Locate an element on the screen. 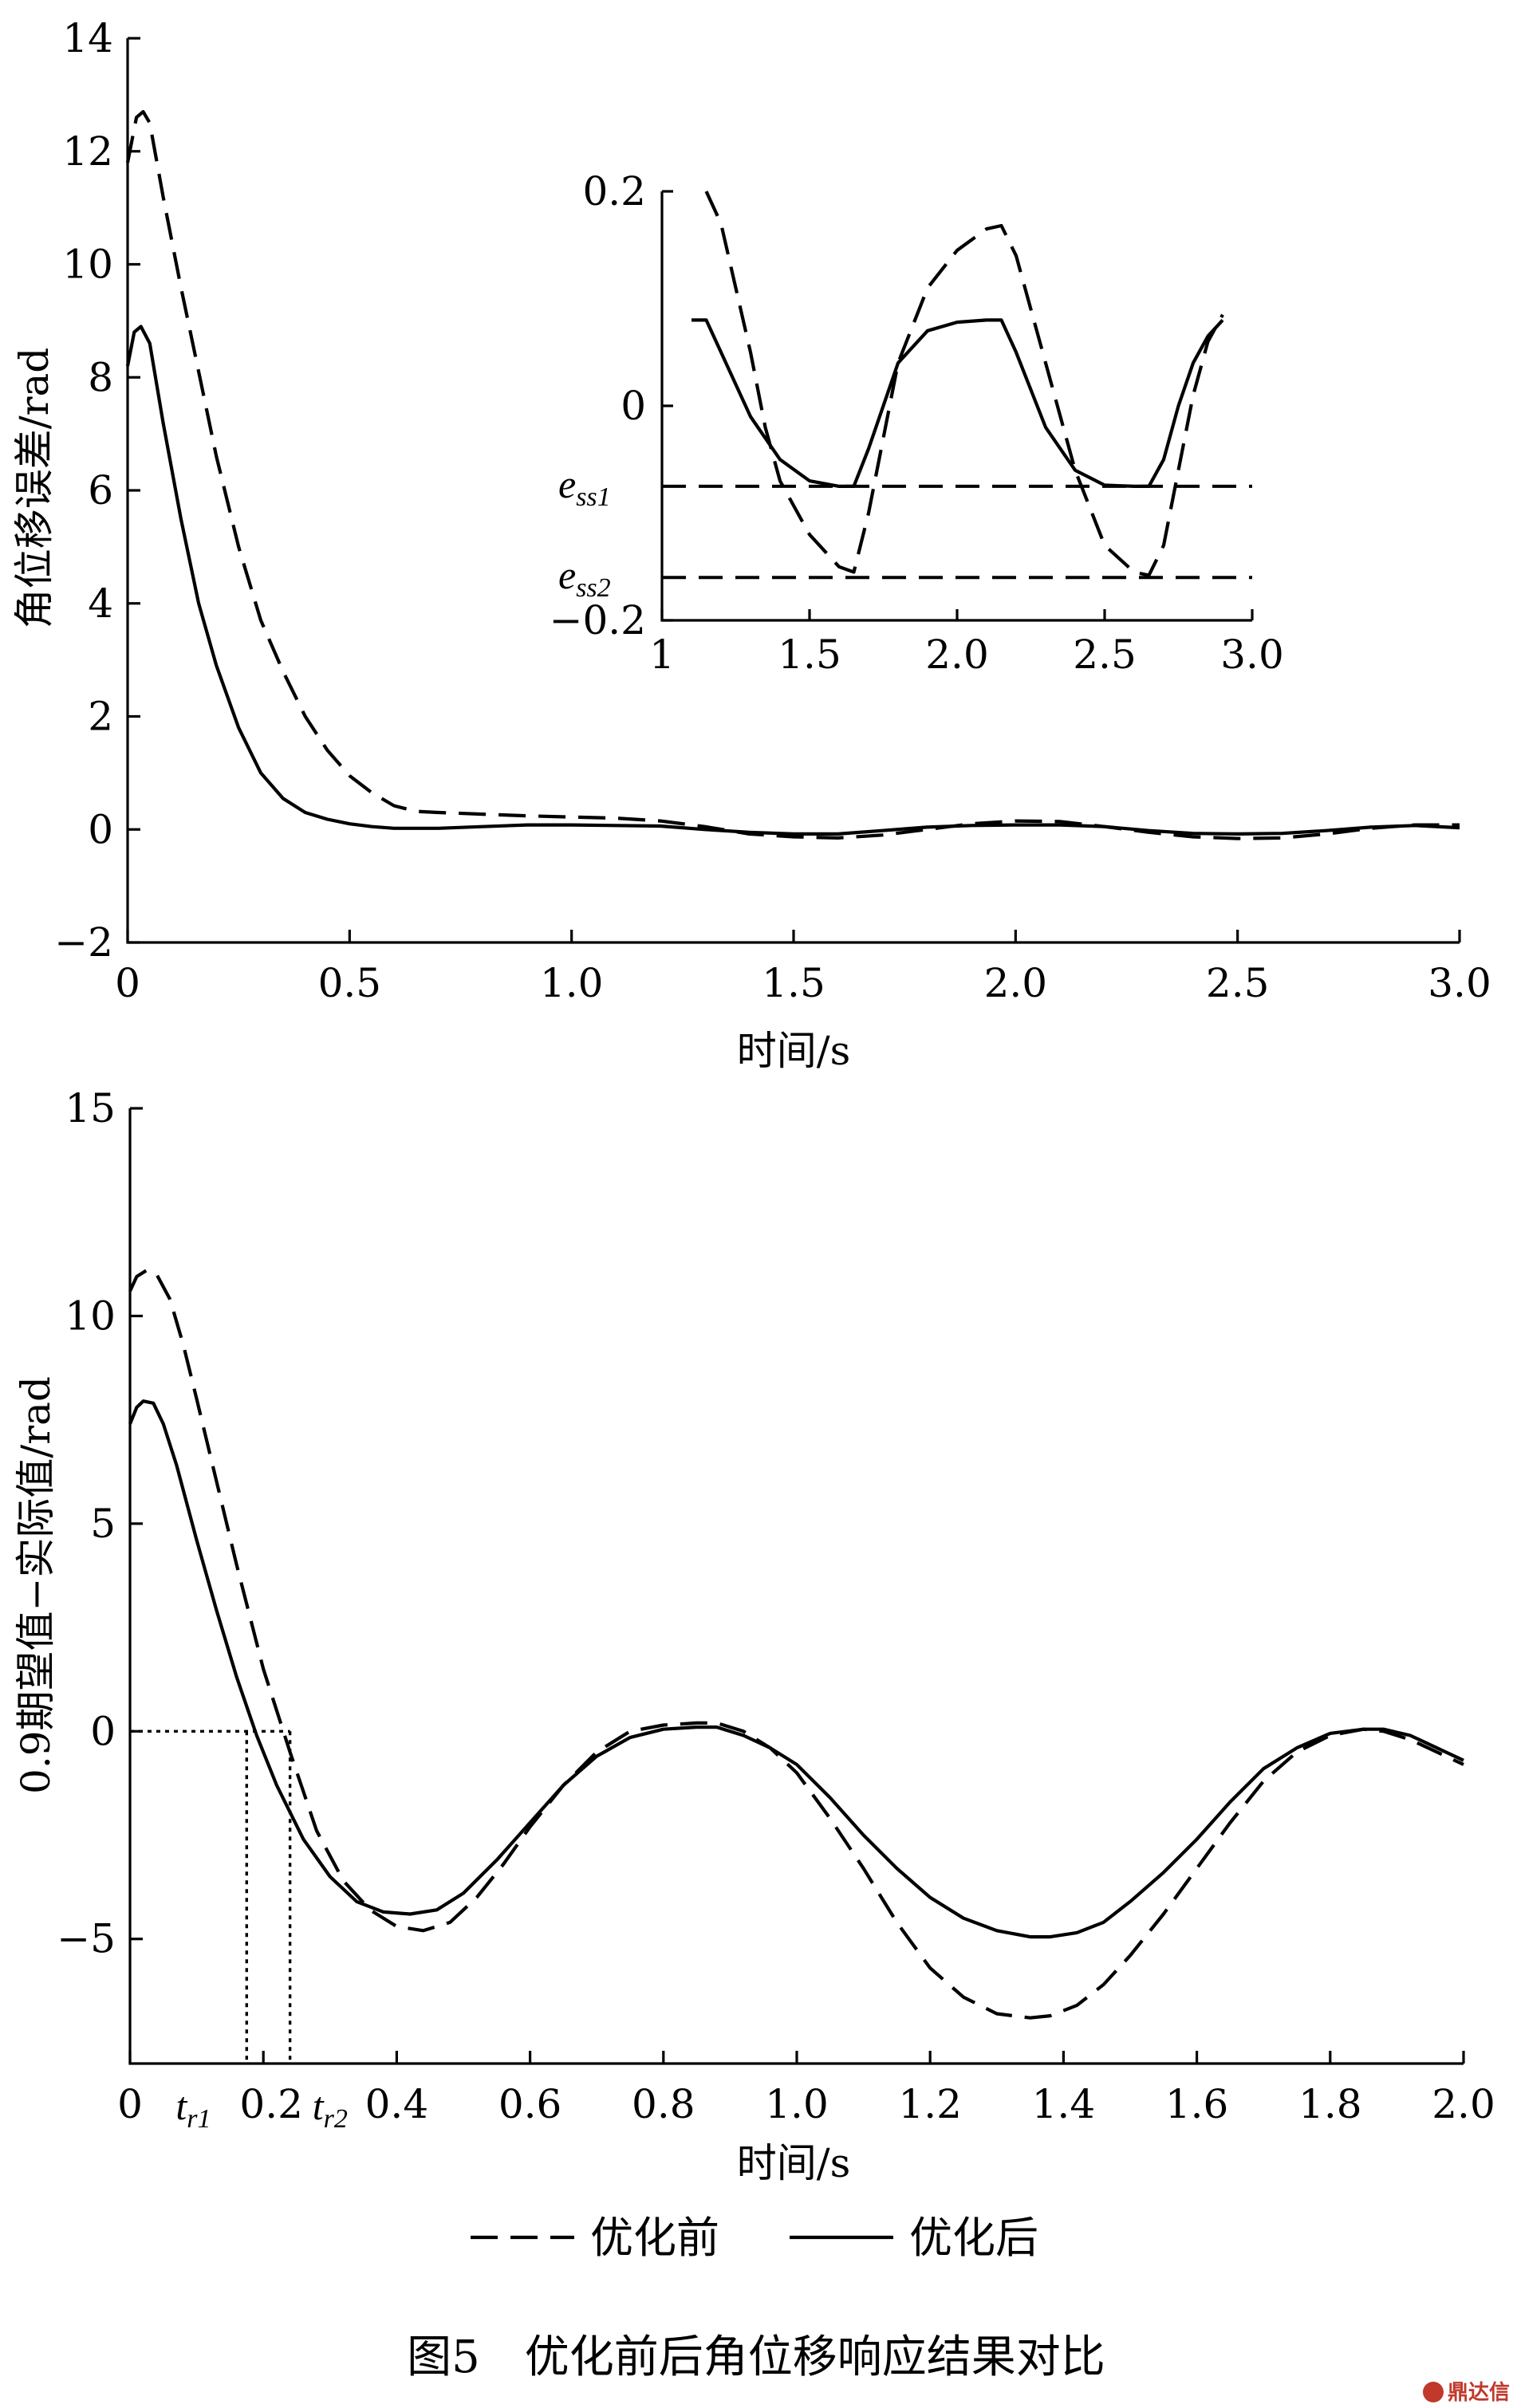 This screenshot has width=1513, height=2408. top-x-tick-label: 1.0 is located at coordinates (572, 983).